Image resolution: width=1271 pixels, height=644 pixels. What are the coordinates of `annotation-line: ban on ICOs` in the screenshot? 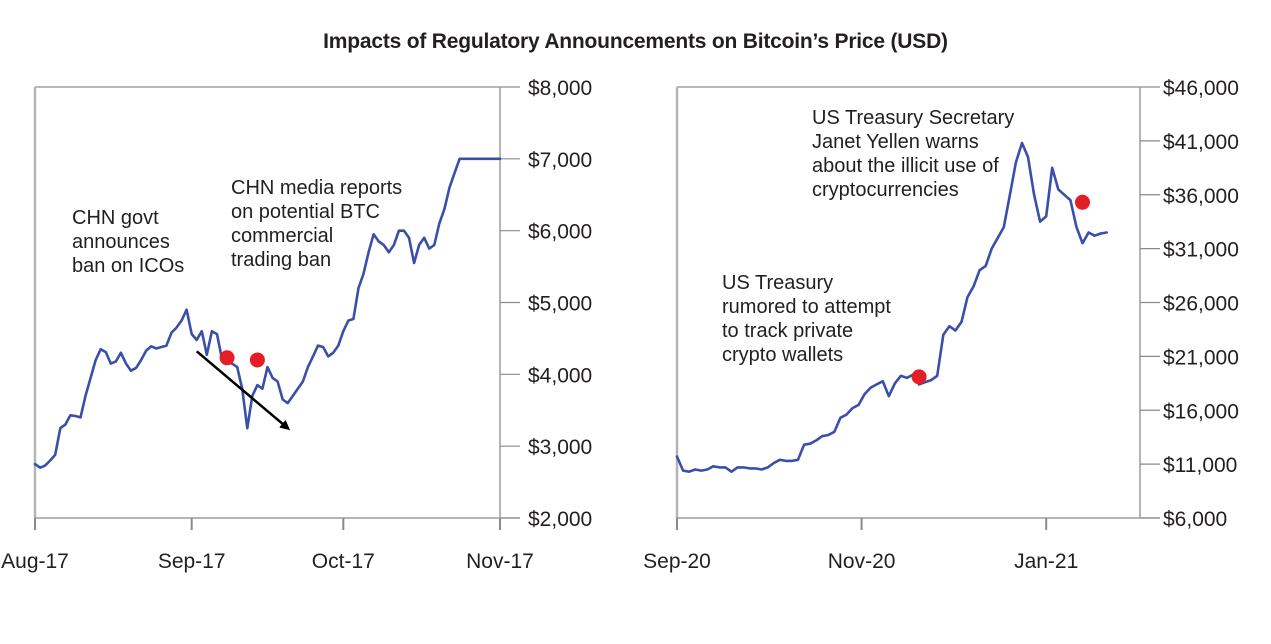 It's located at (128, 266).